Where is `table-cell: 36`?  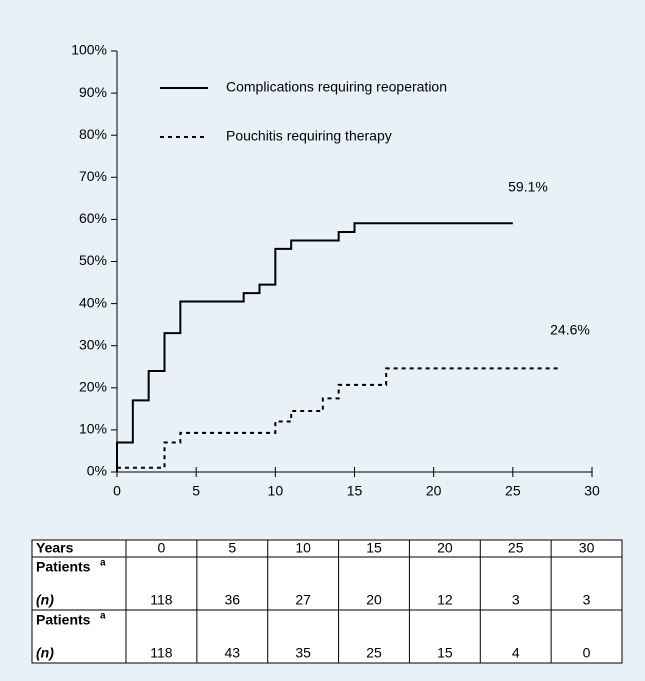 table-cell: 36 is located at coordinates (232, 600).